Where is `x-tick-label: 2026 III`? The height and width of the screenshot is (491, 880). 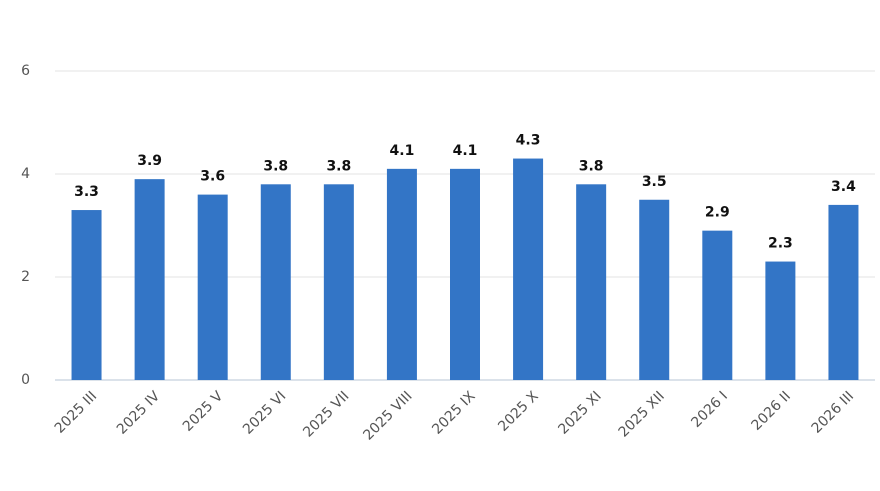 x-tick-label: 2026 III is located at coordinates (833, 412).